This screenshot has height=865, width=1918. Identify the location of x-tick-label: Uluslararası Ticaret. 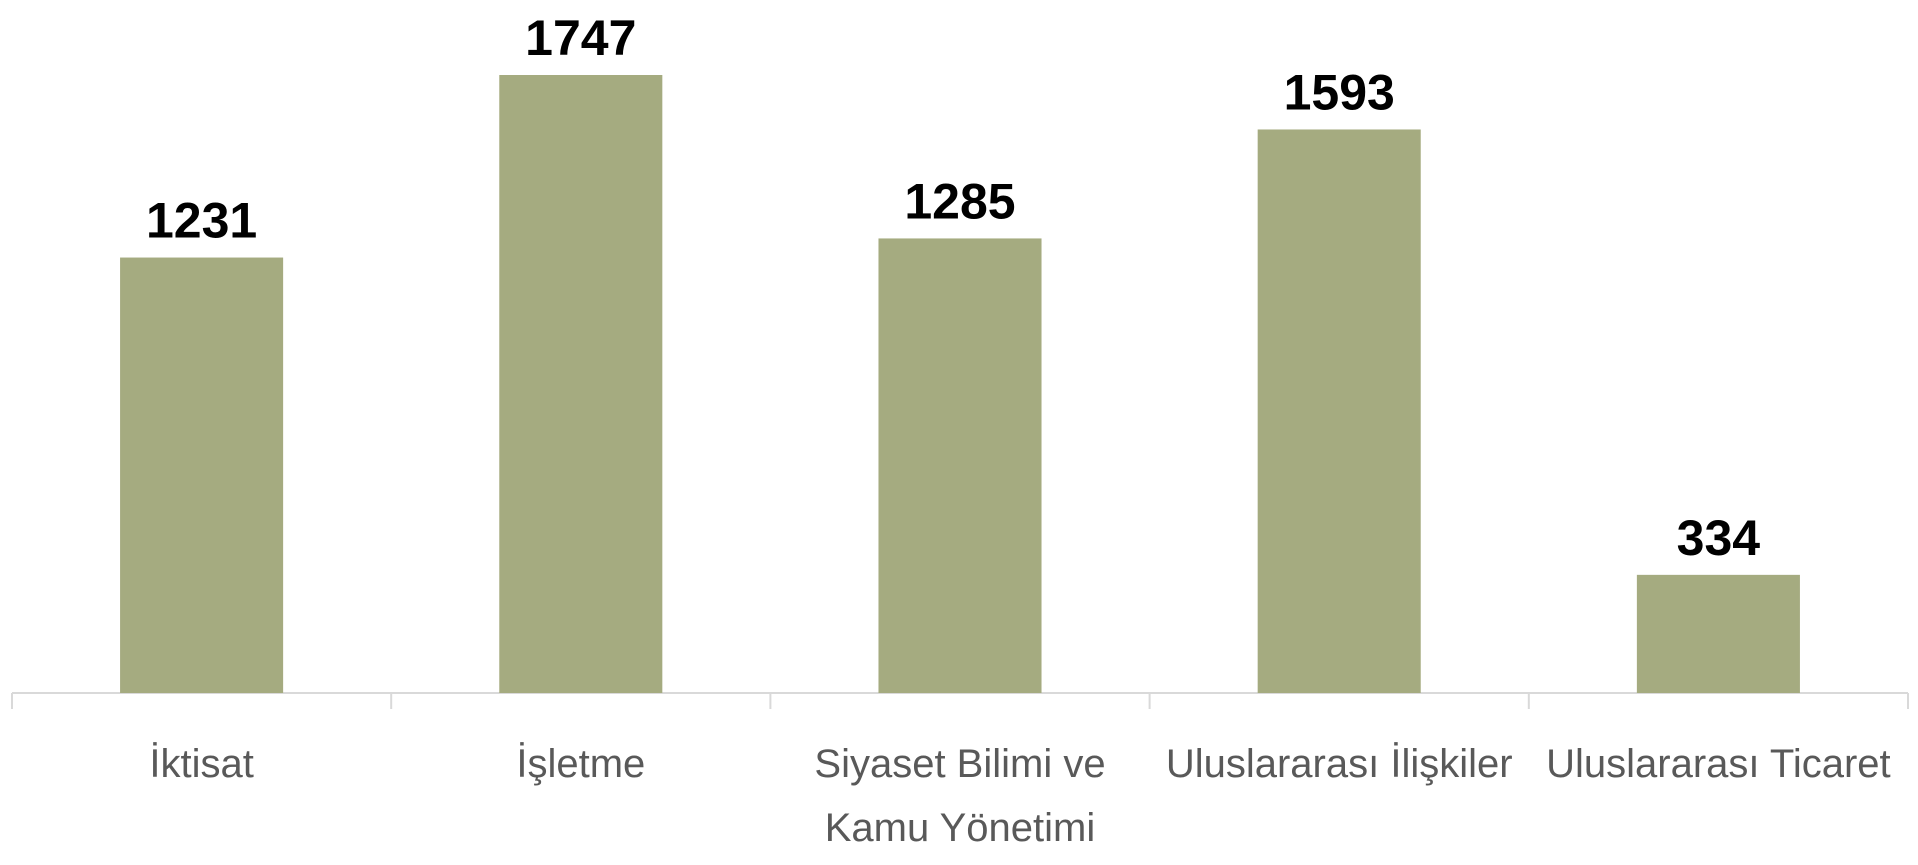
(1718, 764).